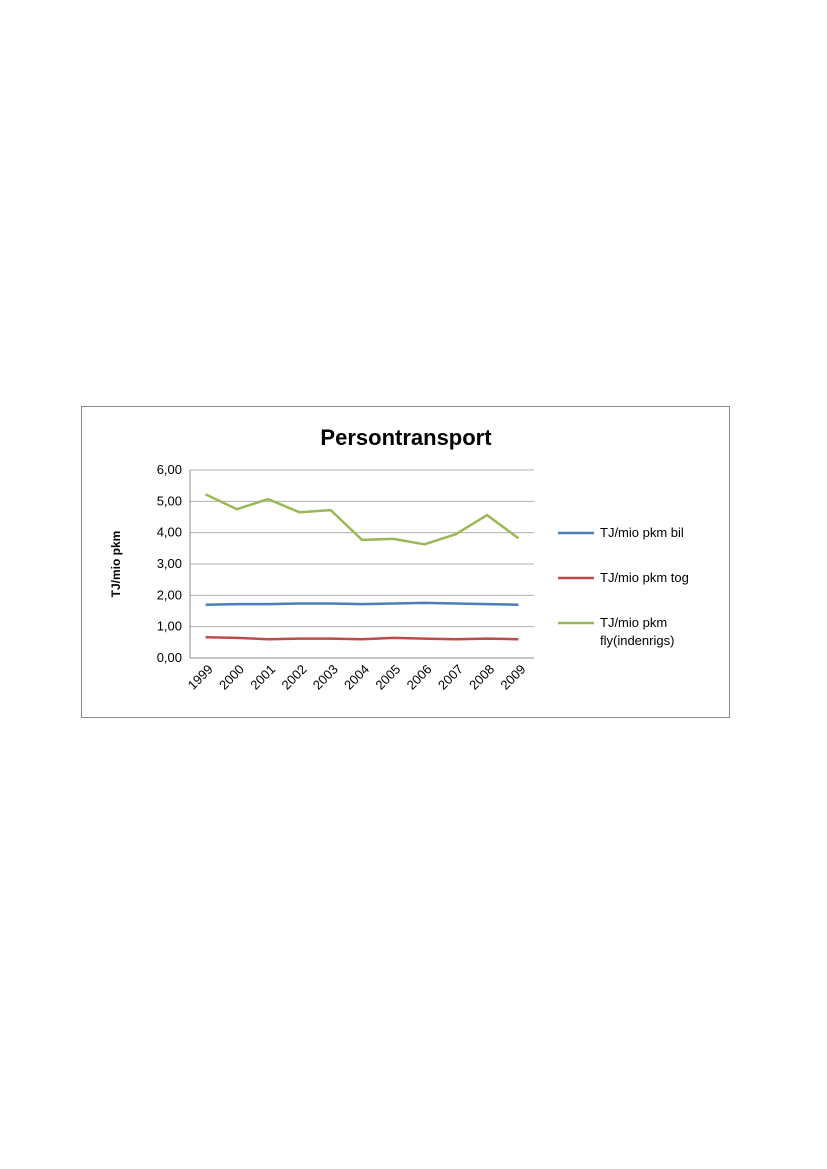 The height and width of the screenshot is (1169, 827). I want to click on y-tick-label: 2,00, so click(169, 594).